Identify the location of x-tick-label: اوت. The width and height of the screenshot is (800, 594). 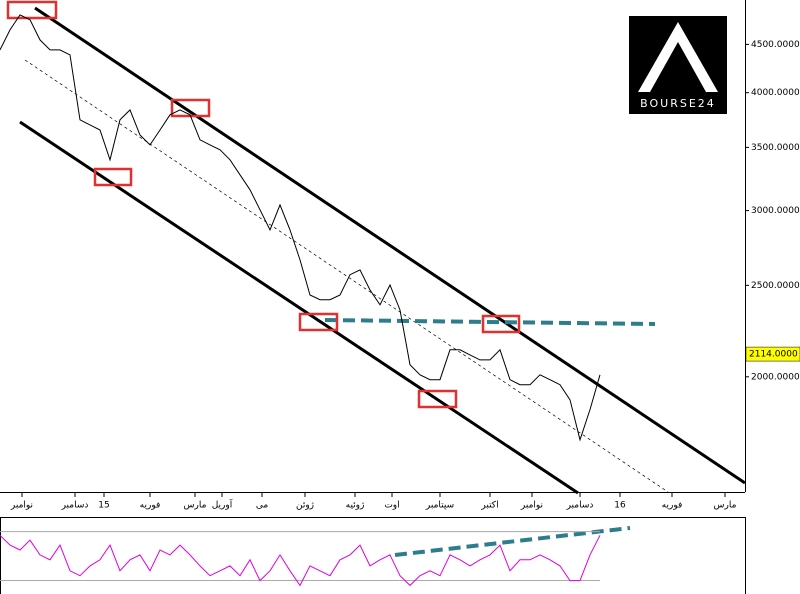
(391, 506).